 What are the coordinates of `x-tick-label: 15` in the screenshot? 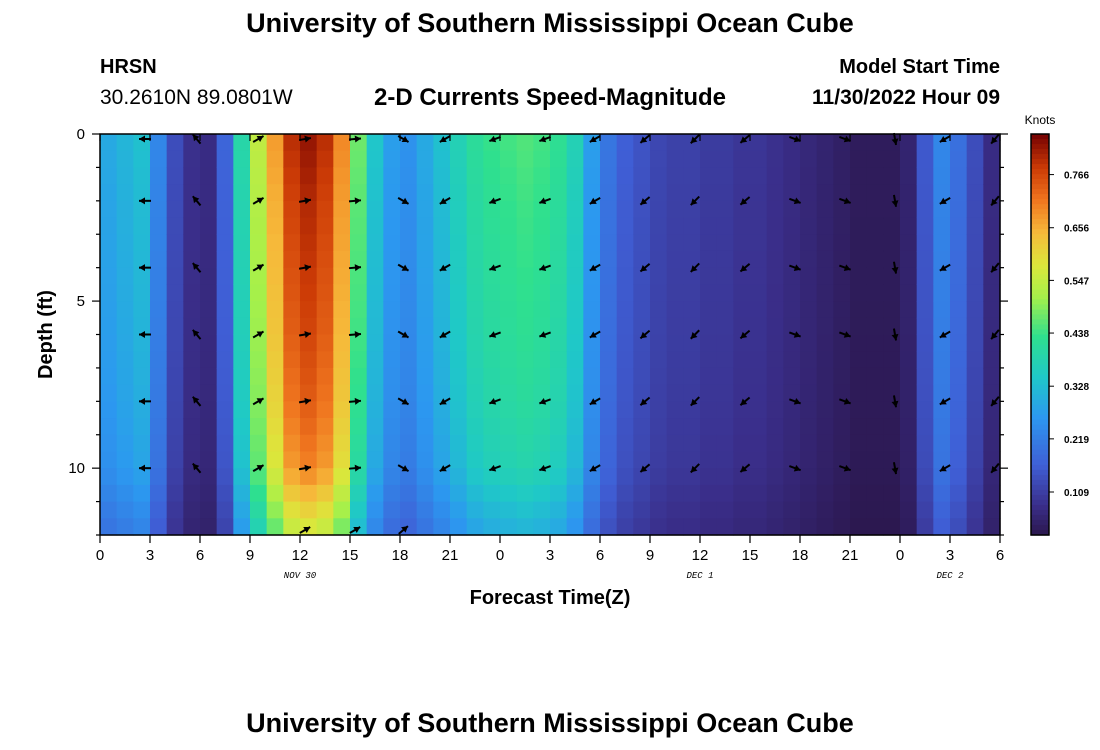 It's located at (350, 555).